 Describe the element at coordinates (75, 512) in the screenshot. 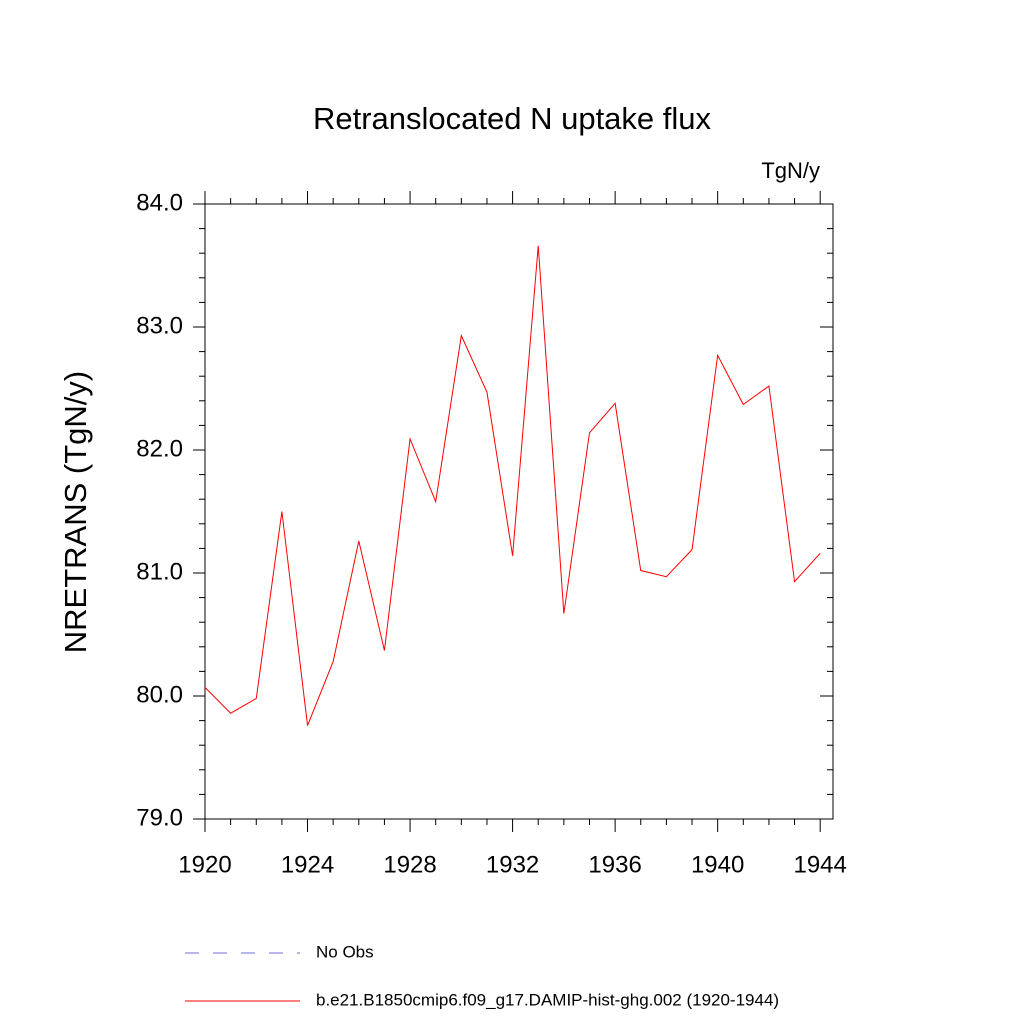

I see `y-axis-label: NRETRANS (TgN/y)` at that location.